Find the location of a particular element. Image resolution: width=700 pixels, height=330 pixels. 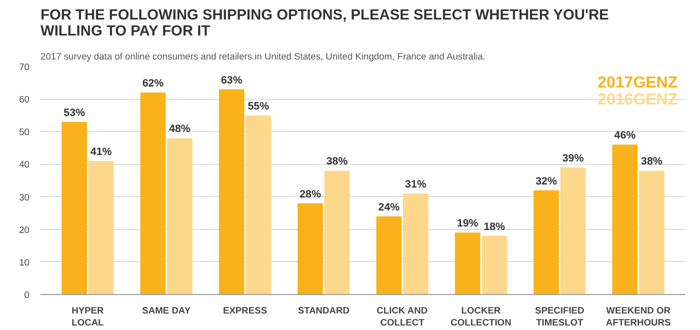

x-tick-label: SPECIFIED TIMESLOT is located at coordinates (560, 317).